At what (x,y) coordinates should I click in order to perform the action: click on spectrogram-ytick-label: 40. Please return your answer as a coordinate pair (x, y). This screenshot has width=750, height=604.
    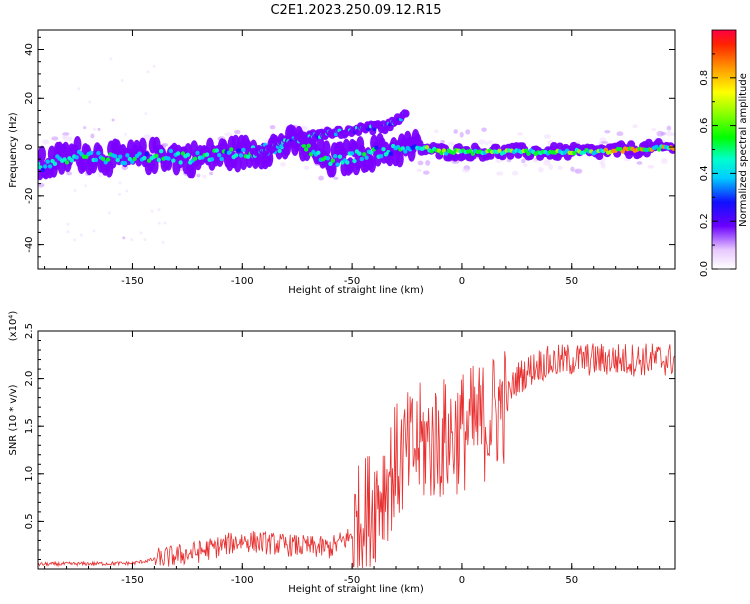
    Looking at the image, I should click on (29, 49).